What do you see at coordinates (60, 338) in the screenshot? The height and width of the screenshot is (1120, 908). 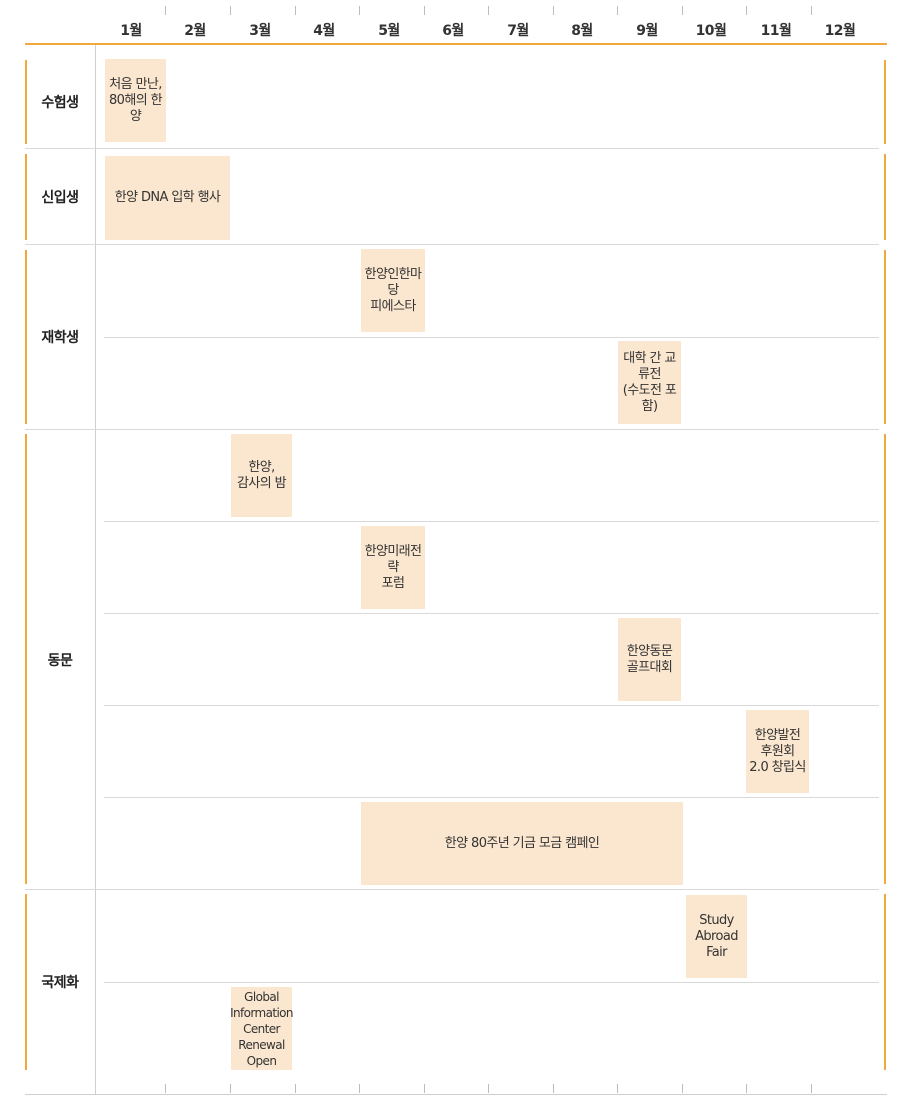 I see `category-student: 재학생` at bounding box center [60, 338].